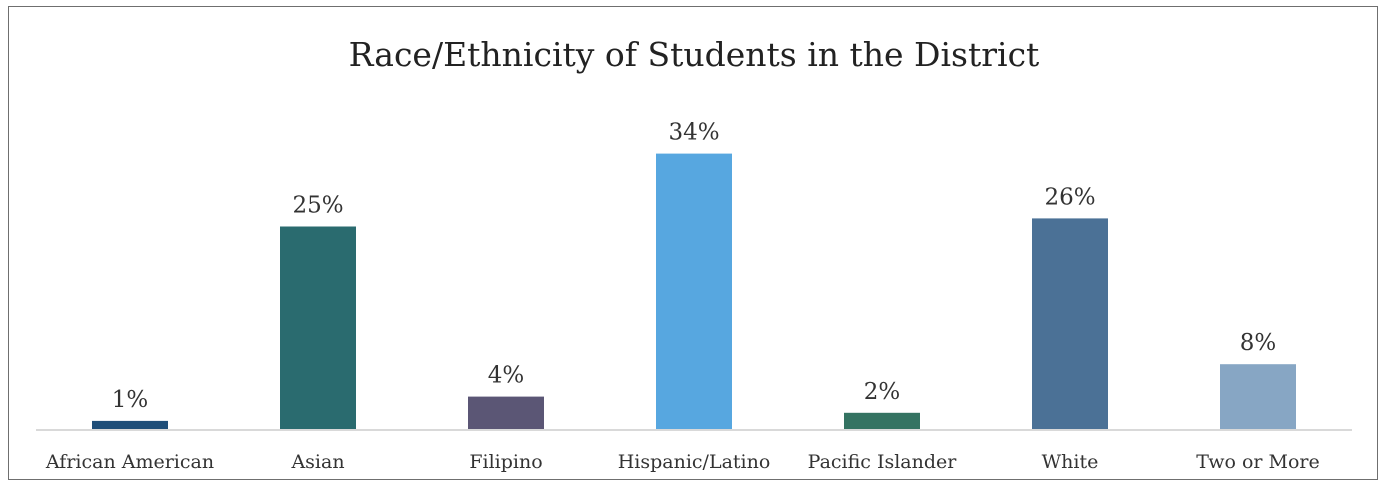  Describe the element at coordinates (130, 424) in the screenshot. I see `bar-african-american` at that location.